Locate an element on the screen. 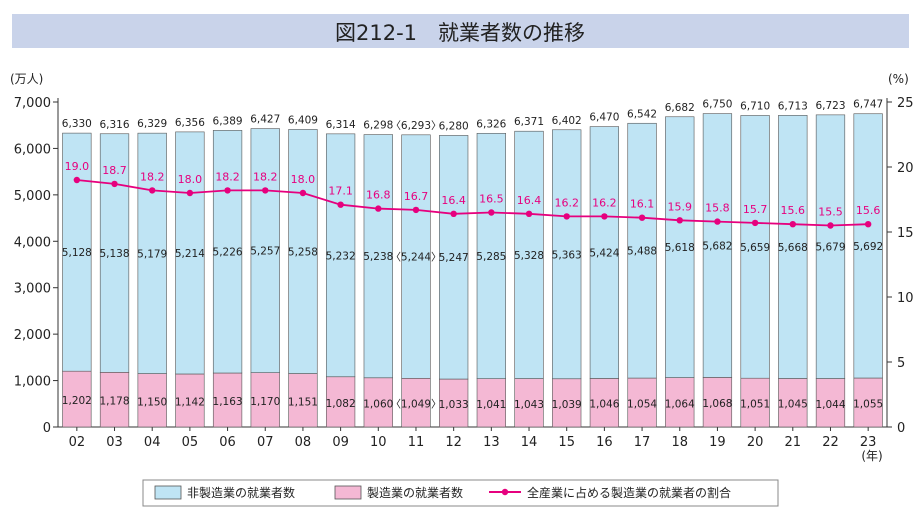  data-label-non-manufacturing: 5,232 is located at coordinates (341, 256).